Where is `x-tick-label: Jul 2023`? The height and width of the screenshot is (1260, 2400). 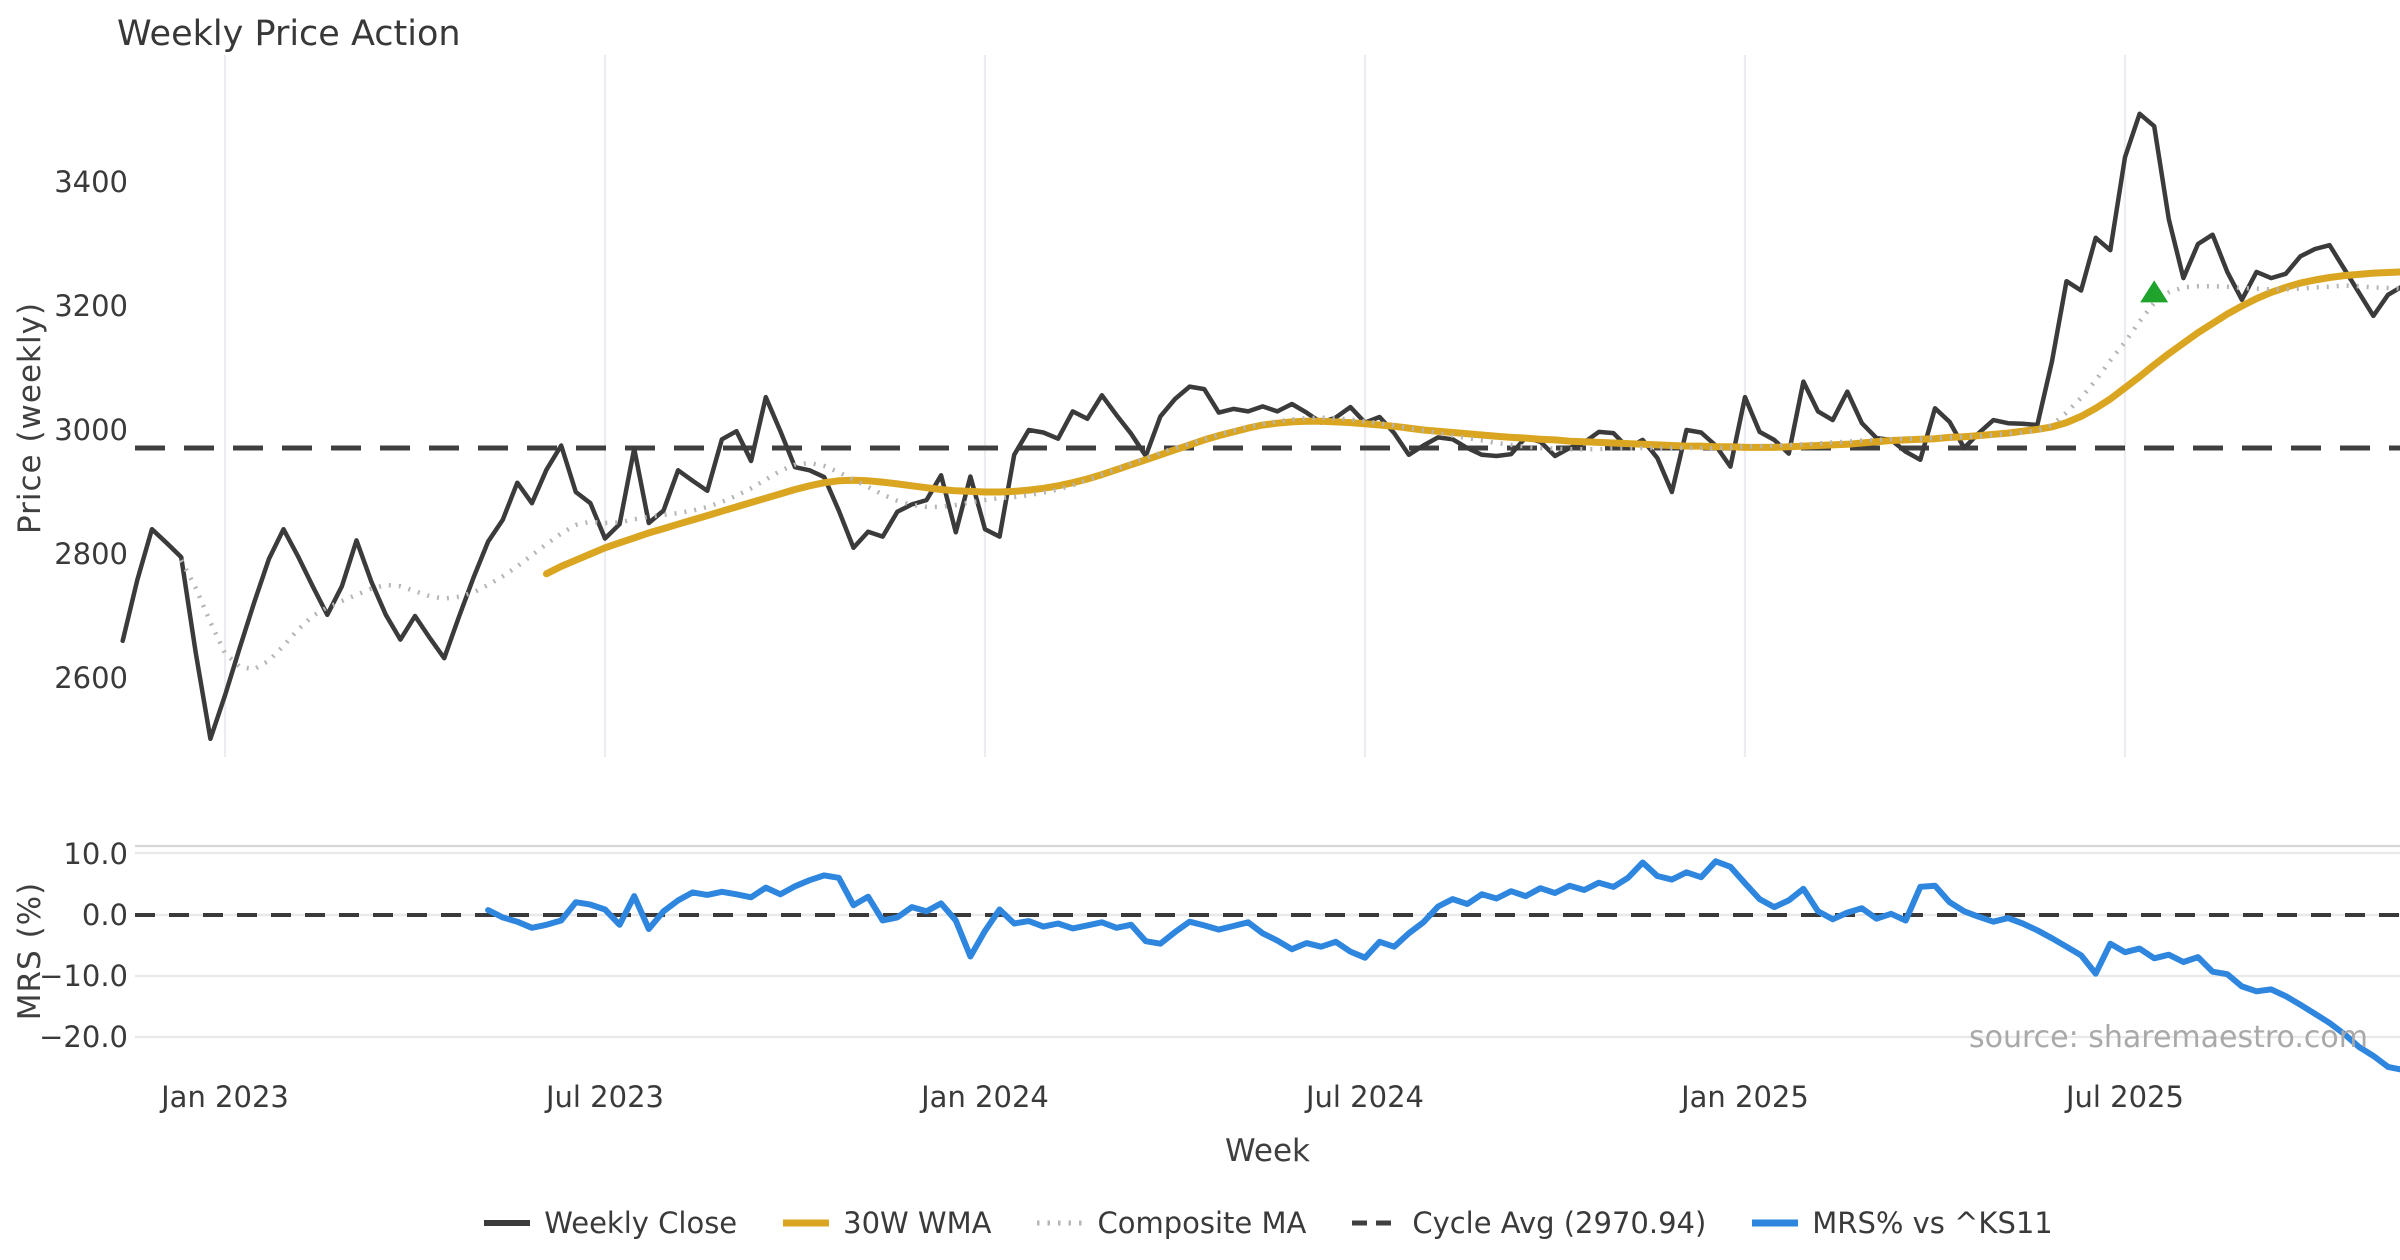 x-tick-label: Jul 2023 is located at coordinates (604, 1097).